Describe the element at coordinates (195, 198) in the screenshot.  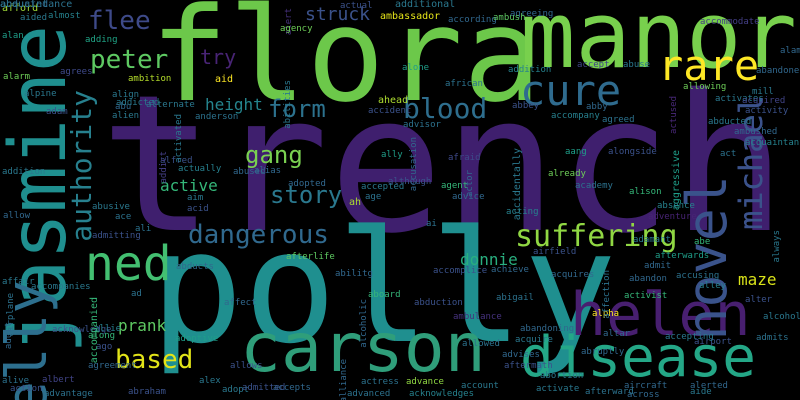
I see `word-aim: aim` at that location.